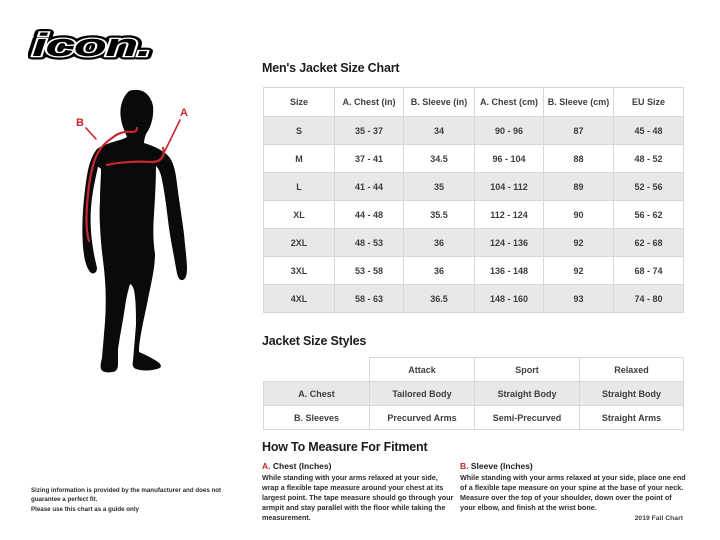 The image size is (720, 540). Describe the element at coordinates (509, 242) in the screenshot. I see `table-cell: 124 - 136` at that location.